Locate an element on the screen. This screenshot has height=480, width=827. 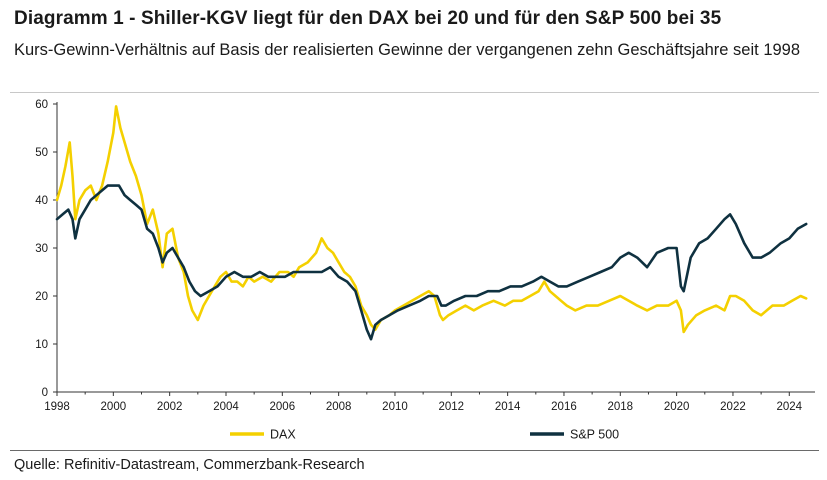
y-tick-label: 50 is located at coordinates (41, 153).